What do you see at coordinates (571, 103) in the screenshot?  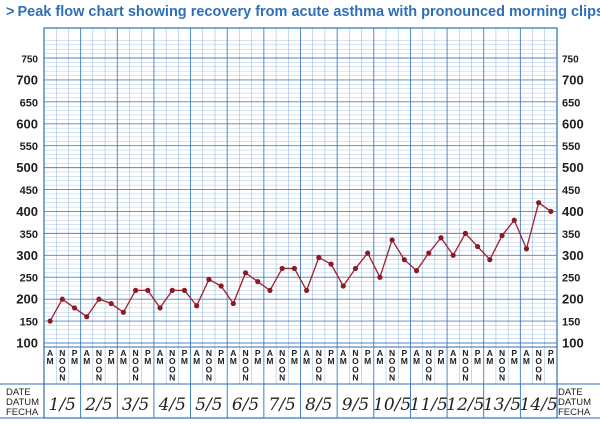 I see `y-tick-label-right: 650` at bounding box center [571, 103].